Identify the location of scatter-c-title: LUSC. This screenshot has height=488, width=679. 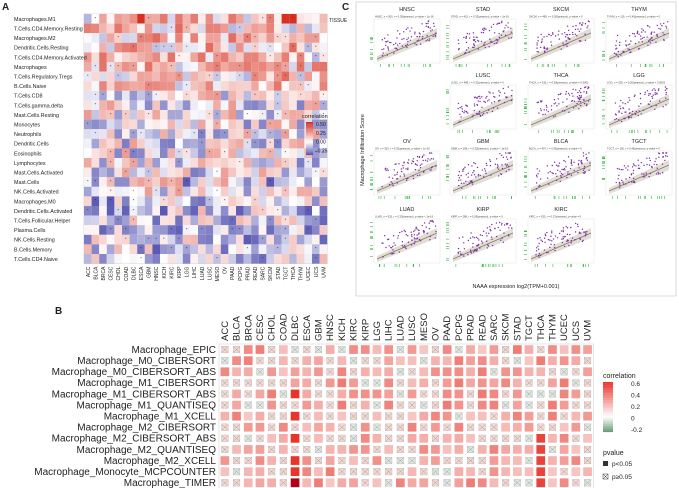
(483, 76).